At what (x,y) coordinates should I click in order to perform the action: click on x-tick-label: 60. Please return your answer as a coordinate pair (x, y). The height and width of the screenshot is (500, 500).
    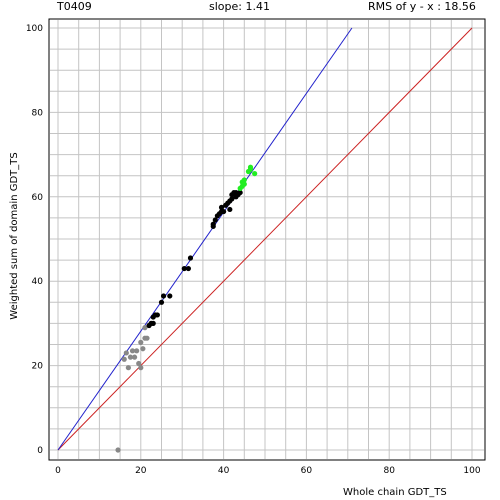
    Looking at the image, I should click on (307, 471).